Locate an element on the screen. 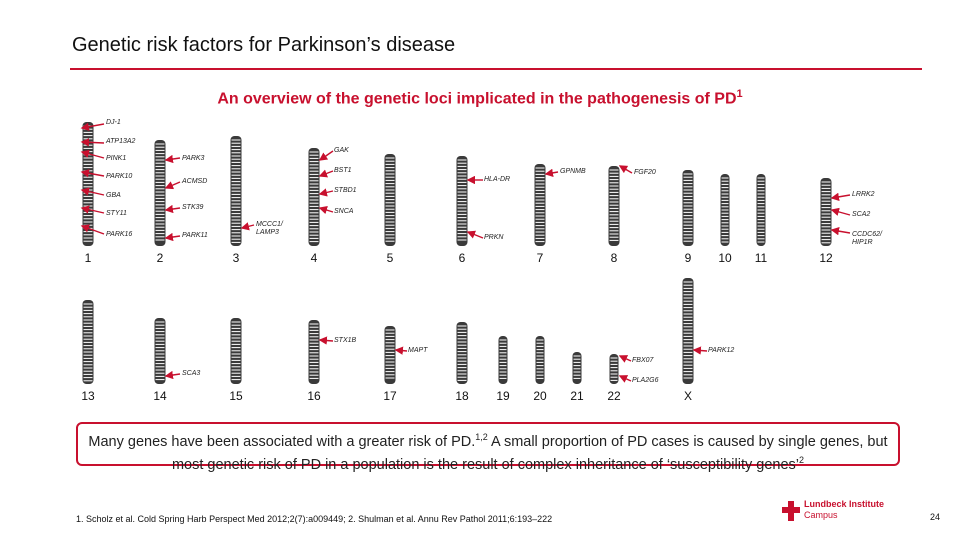  chromosome-8: 8 is located at coordinates (614, 215).